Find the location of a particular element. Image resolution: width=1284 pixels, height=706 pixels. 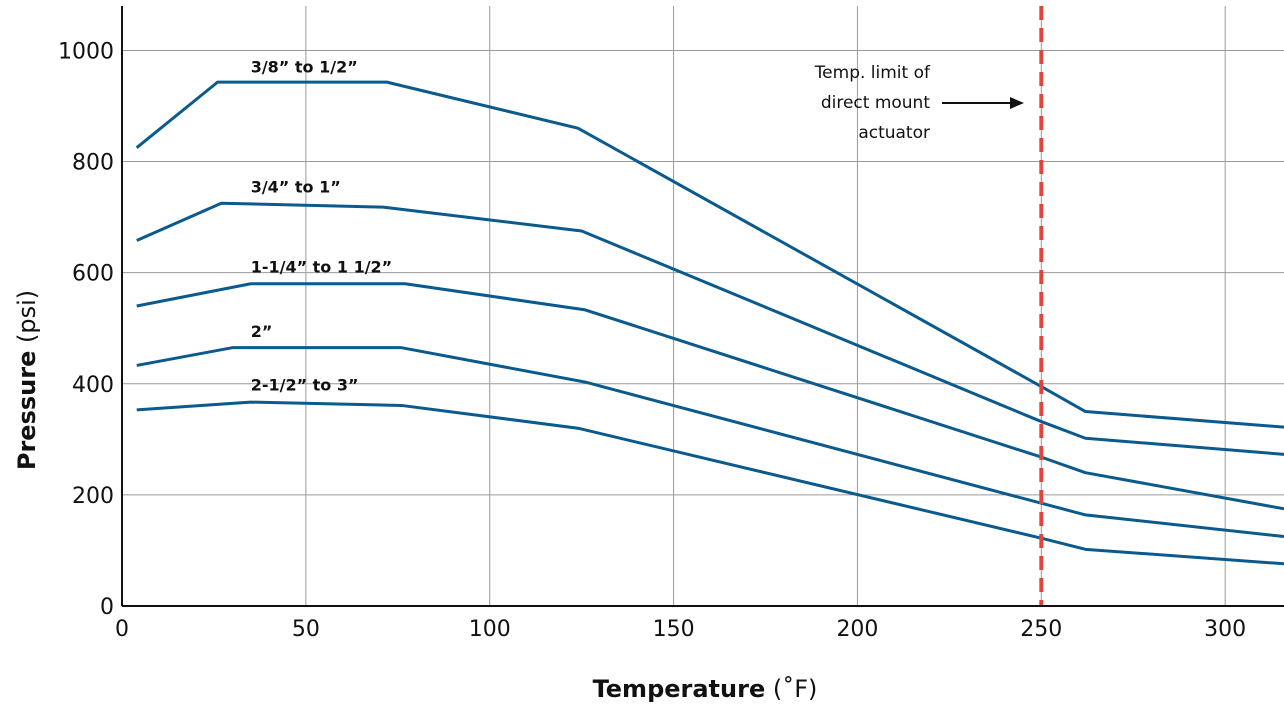

x-axis-title-unit: (˚F) is located at coordinates (795, 689).